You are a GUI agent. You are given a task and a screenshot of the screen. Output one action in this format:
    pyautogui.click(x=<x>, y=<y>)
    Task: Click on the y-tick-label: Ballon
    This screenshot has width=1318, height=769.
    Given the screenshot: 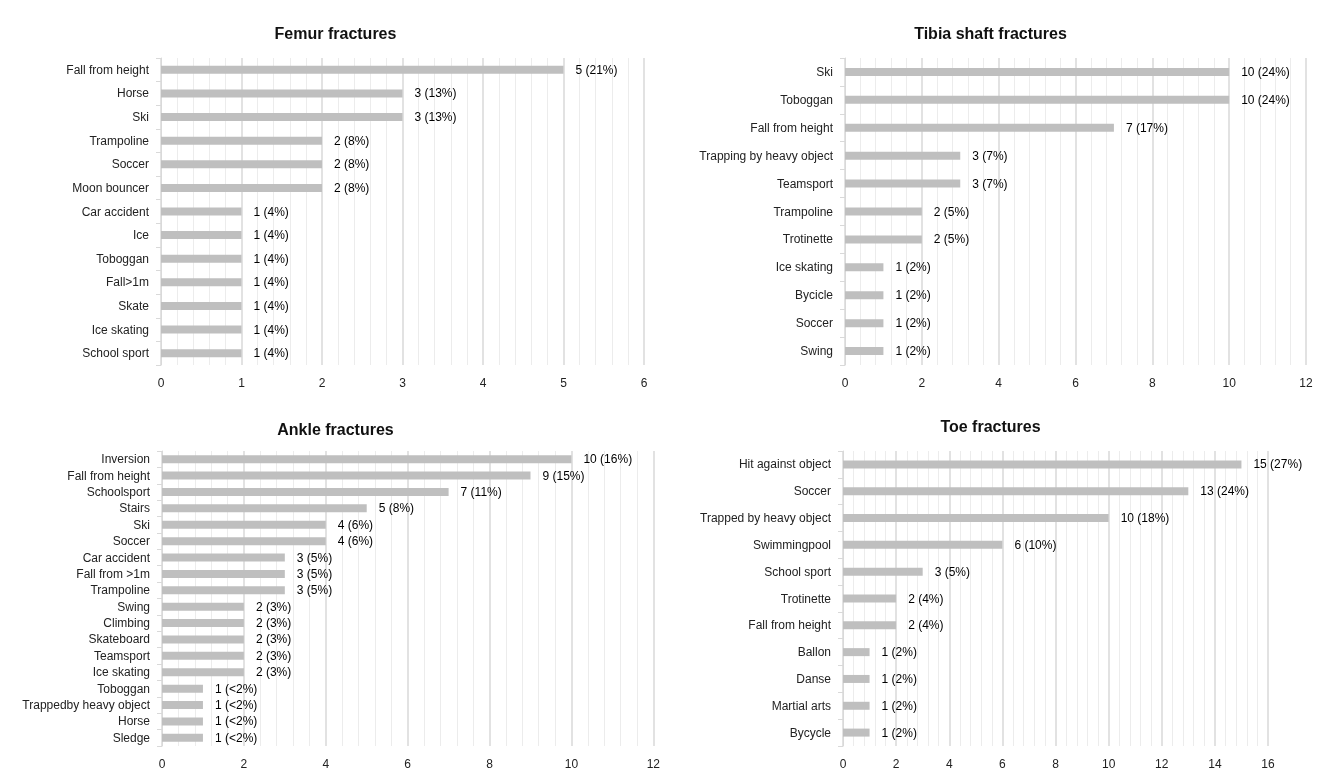 What is the action you would take?
    pyautogui.click(x=814, y=652)
    